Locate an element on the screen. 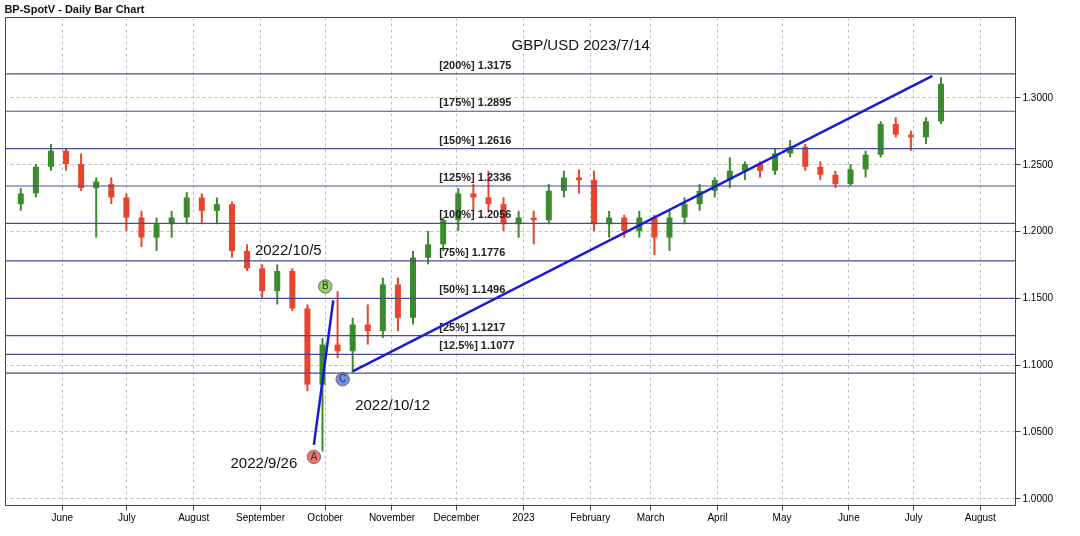  ref-line-label: [25%] 1.1217 is located at coordinates (472, 326).